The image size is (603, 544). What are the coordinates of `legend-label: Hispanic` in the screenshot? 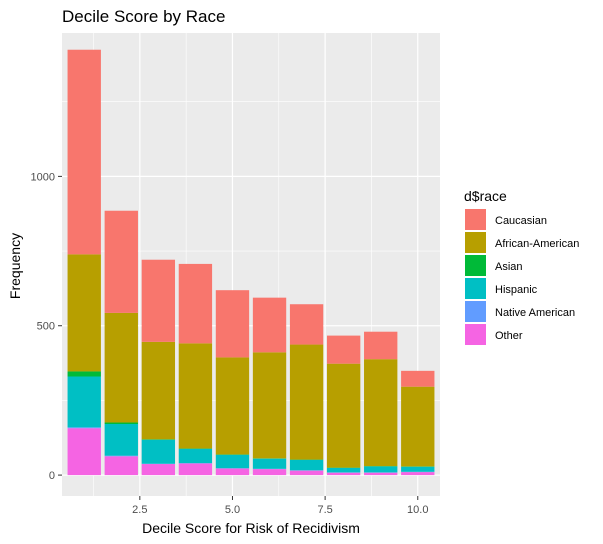 It's located at (516, 290).